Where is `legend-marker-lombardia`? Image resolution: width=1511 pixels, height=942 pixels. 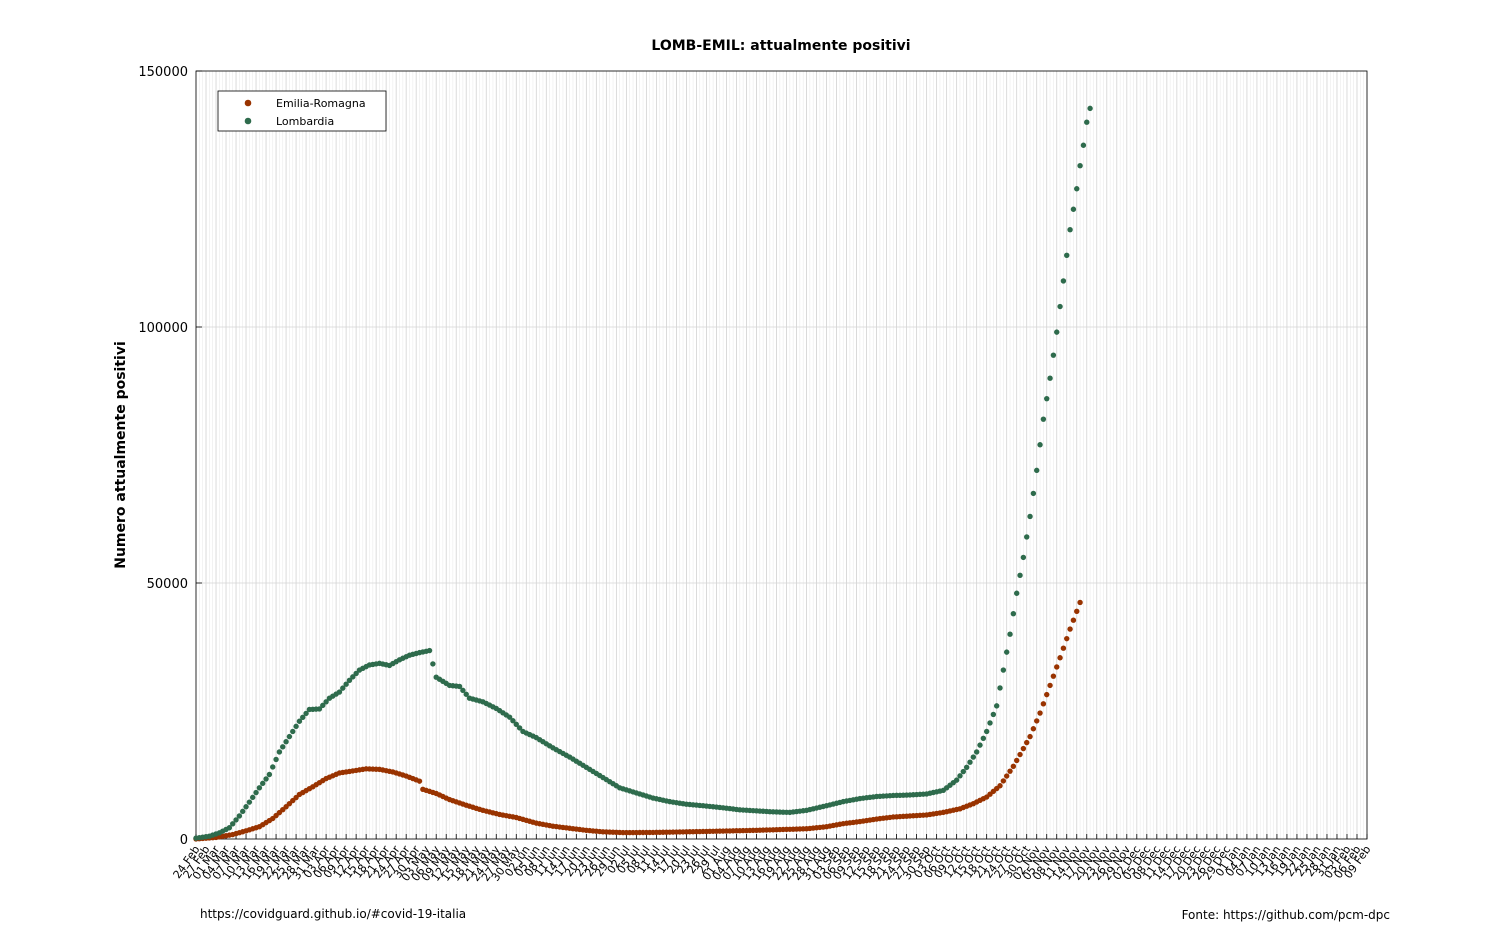 legend-marker-lombardia is located at coordinates (248, 121).